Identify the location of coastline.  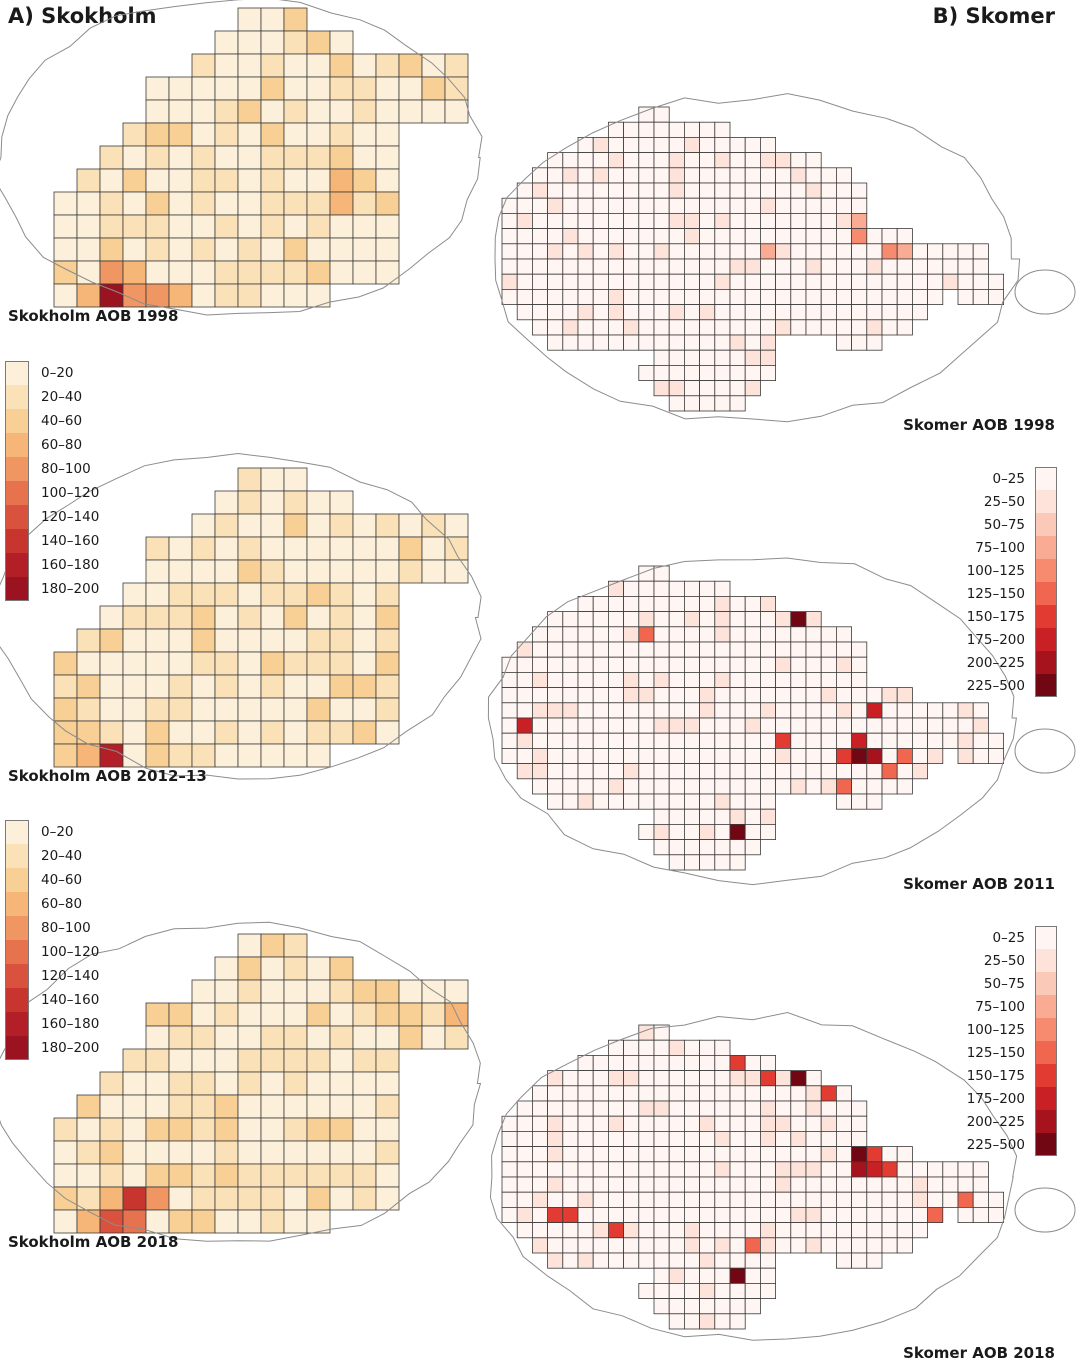
(752, 721).